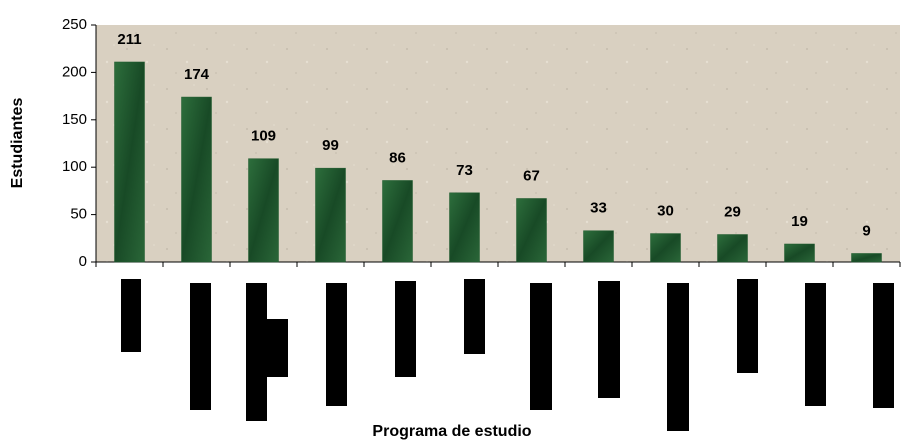 The width and height of the screenshot is (904, 442). Describe the element at coordinates (129, 39) in the screenshot. I see `data-label: 211` at that location.